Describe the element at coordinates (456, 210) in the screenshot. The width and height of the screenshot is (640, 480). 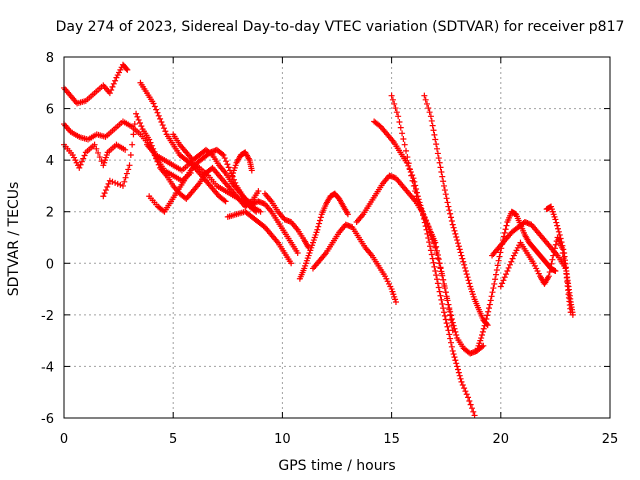
I see `series-arc-q` at that location.